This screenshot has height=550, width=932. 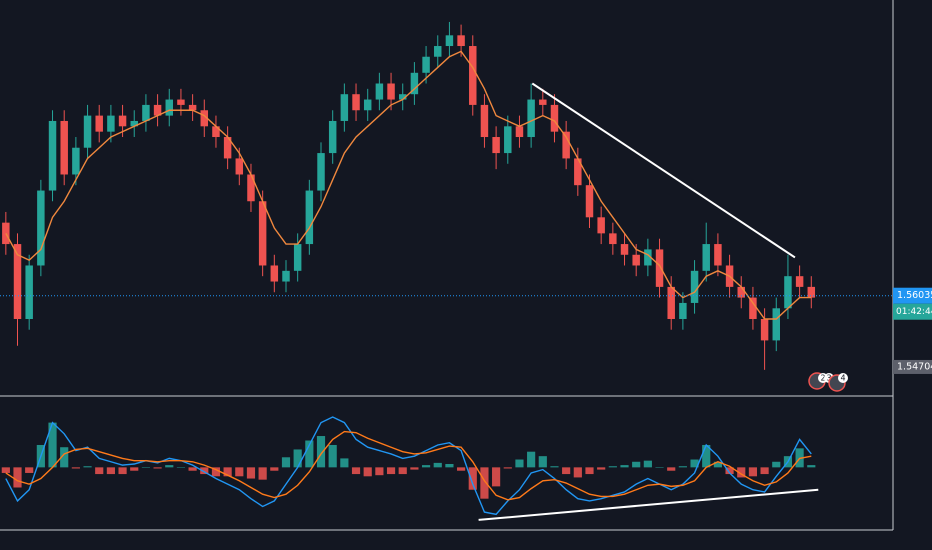 What do you see at coordinates (663, 170) in the screenshot?
I see `trendline` at bounding box center [663, 170].